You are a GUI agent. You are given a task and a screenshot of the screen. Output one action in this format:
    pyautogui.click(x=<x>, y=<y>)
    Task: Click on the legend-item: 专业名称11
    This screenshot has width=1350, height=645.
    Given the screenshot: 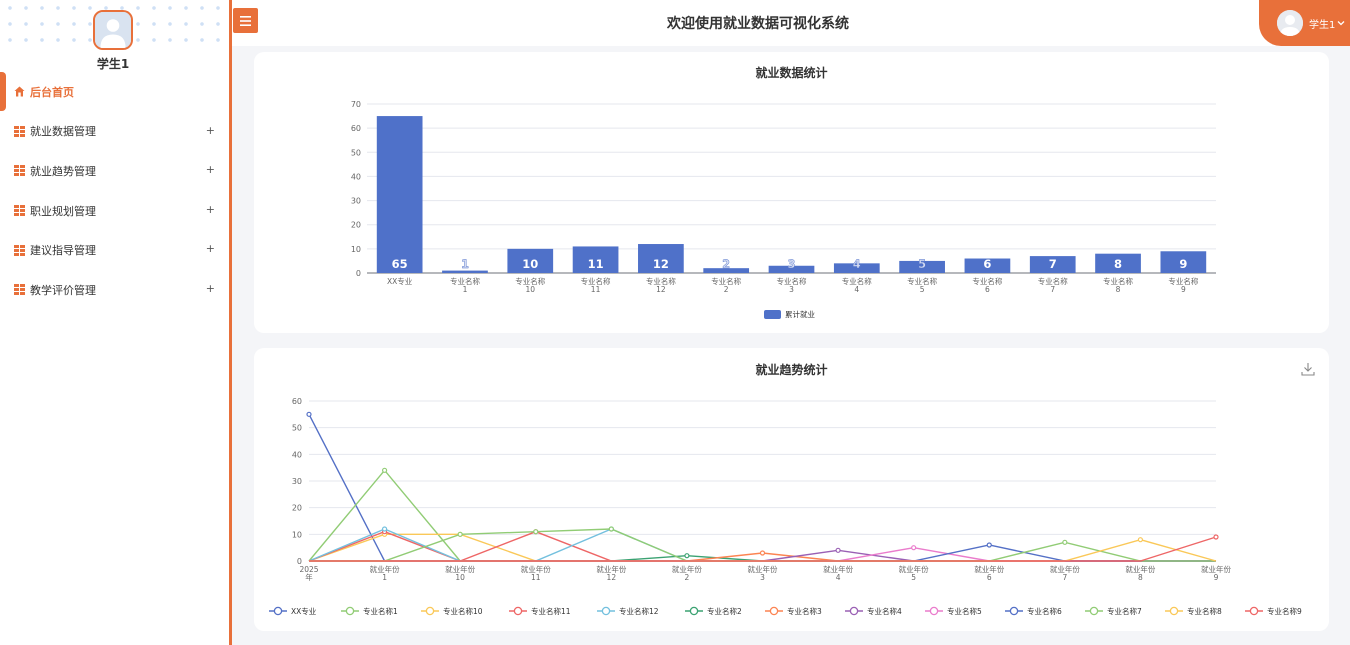 What is the action you would take?
    pyautogui.click(x=540, y=611)
    